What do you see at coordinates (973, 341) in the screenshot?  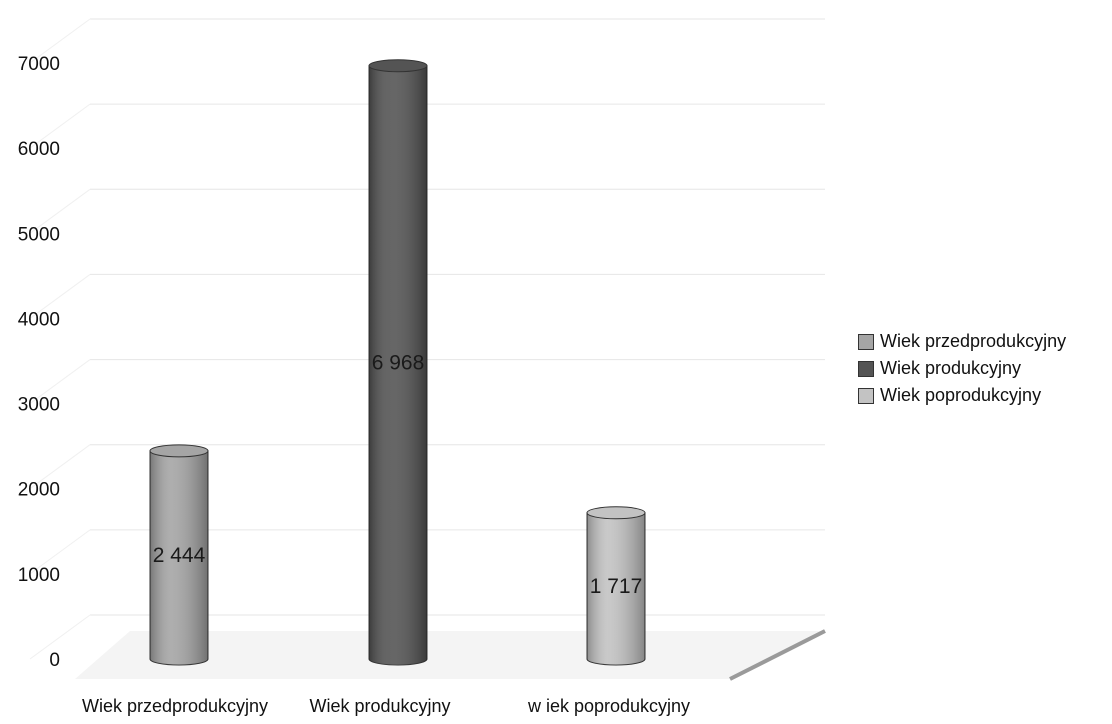 I see `legend-label: Wiek przedprodukcyjny` at bounding box center [973, 341].